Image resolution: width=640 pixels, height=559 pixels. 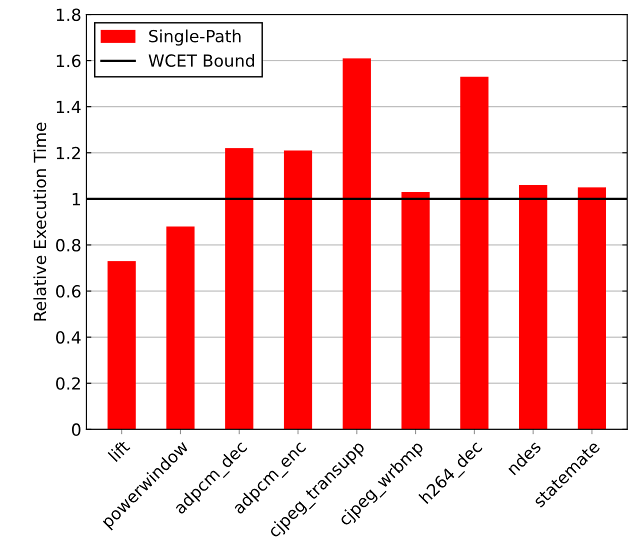 What do you see at coordinates (68, 291) in the screenshot?
I see `y-tick-label: 0.6` at bounding box center [68, 291].